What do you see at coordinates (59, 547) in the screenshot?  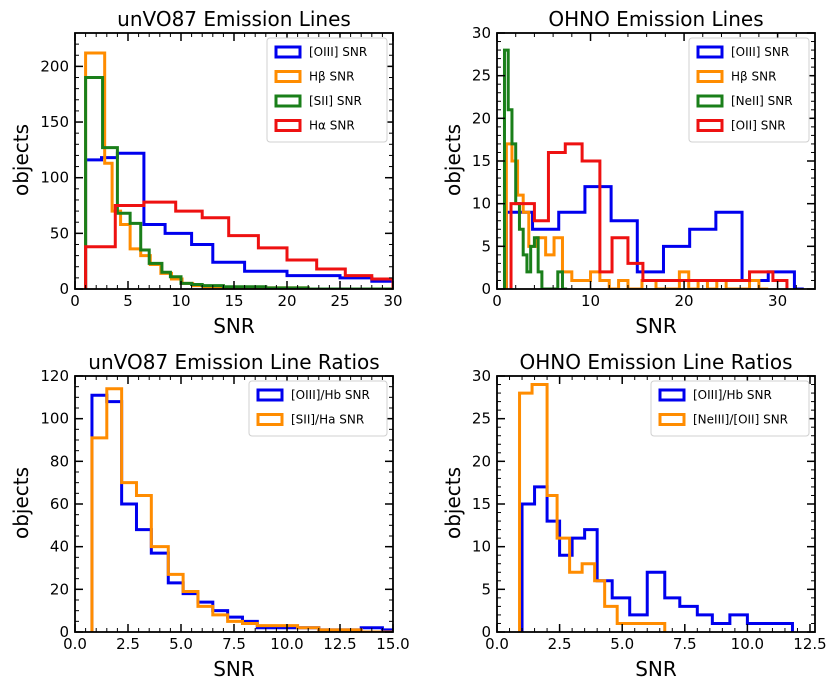 I see `y-tick-label: 40` at bounding box center [59, 547].